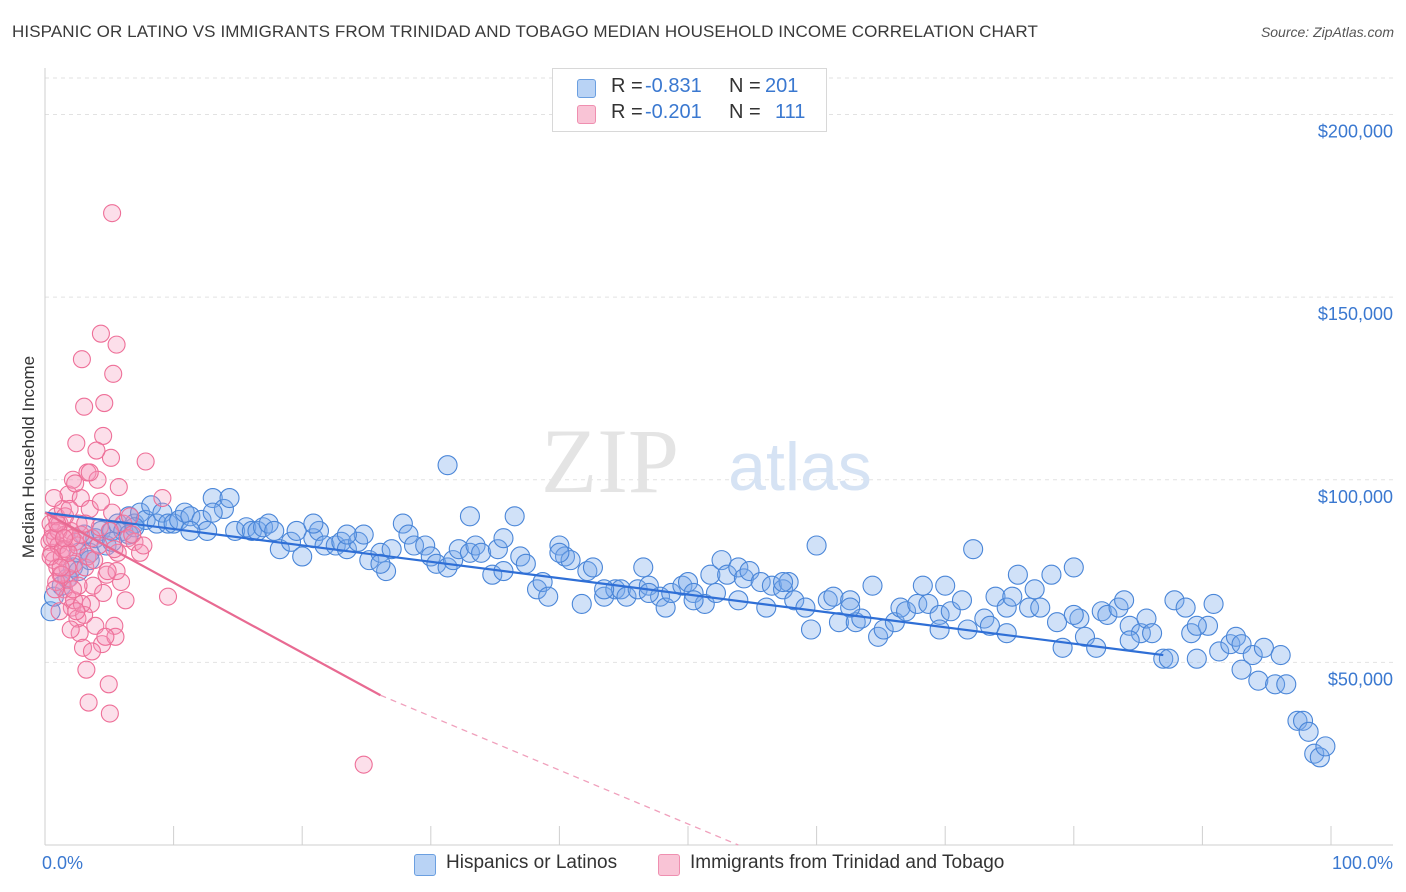 This screenshot has width=1406, height=892. What do you see at coordinates (213, 604) in the screenshot?
I see `trend-line-trinidad` at bounding box center [213, 604].